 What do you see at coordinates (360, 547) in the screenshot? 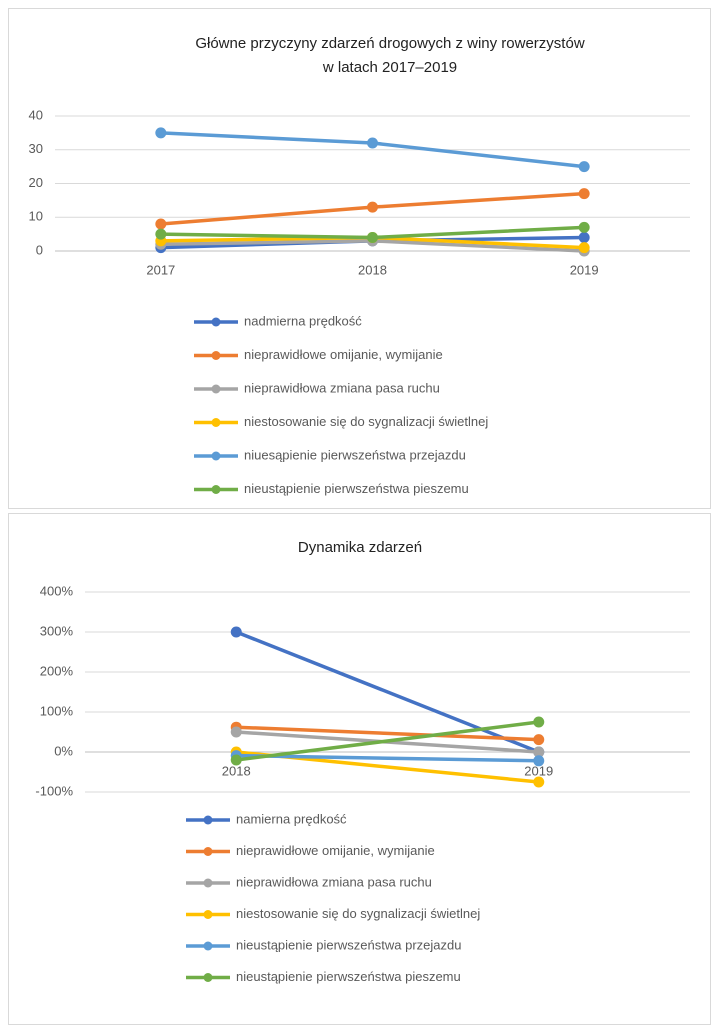
I see `chart-title: Dynamika zdarzeń` at bounding box center [360, 547].